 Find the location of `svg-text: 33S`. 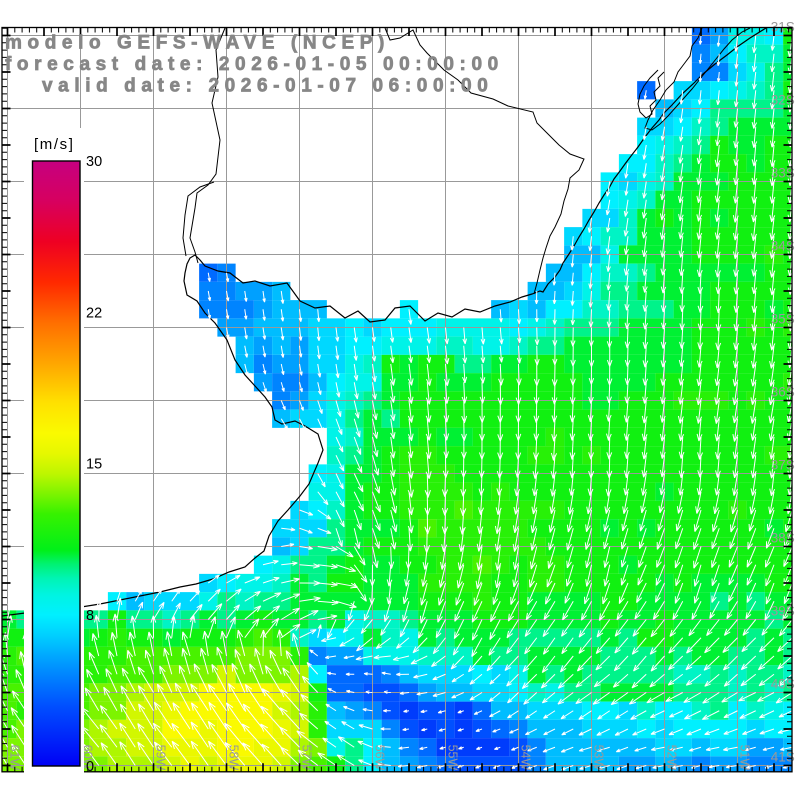

svg-text: 33S is located at coordinates (783, 173).